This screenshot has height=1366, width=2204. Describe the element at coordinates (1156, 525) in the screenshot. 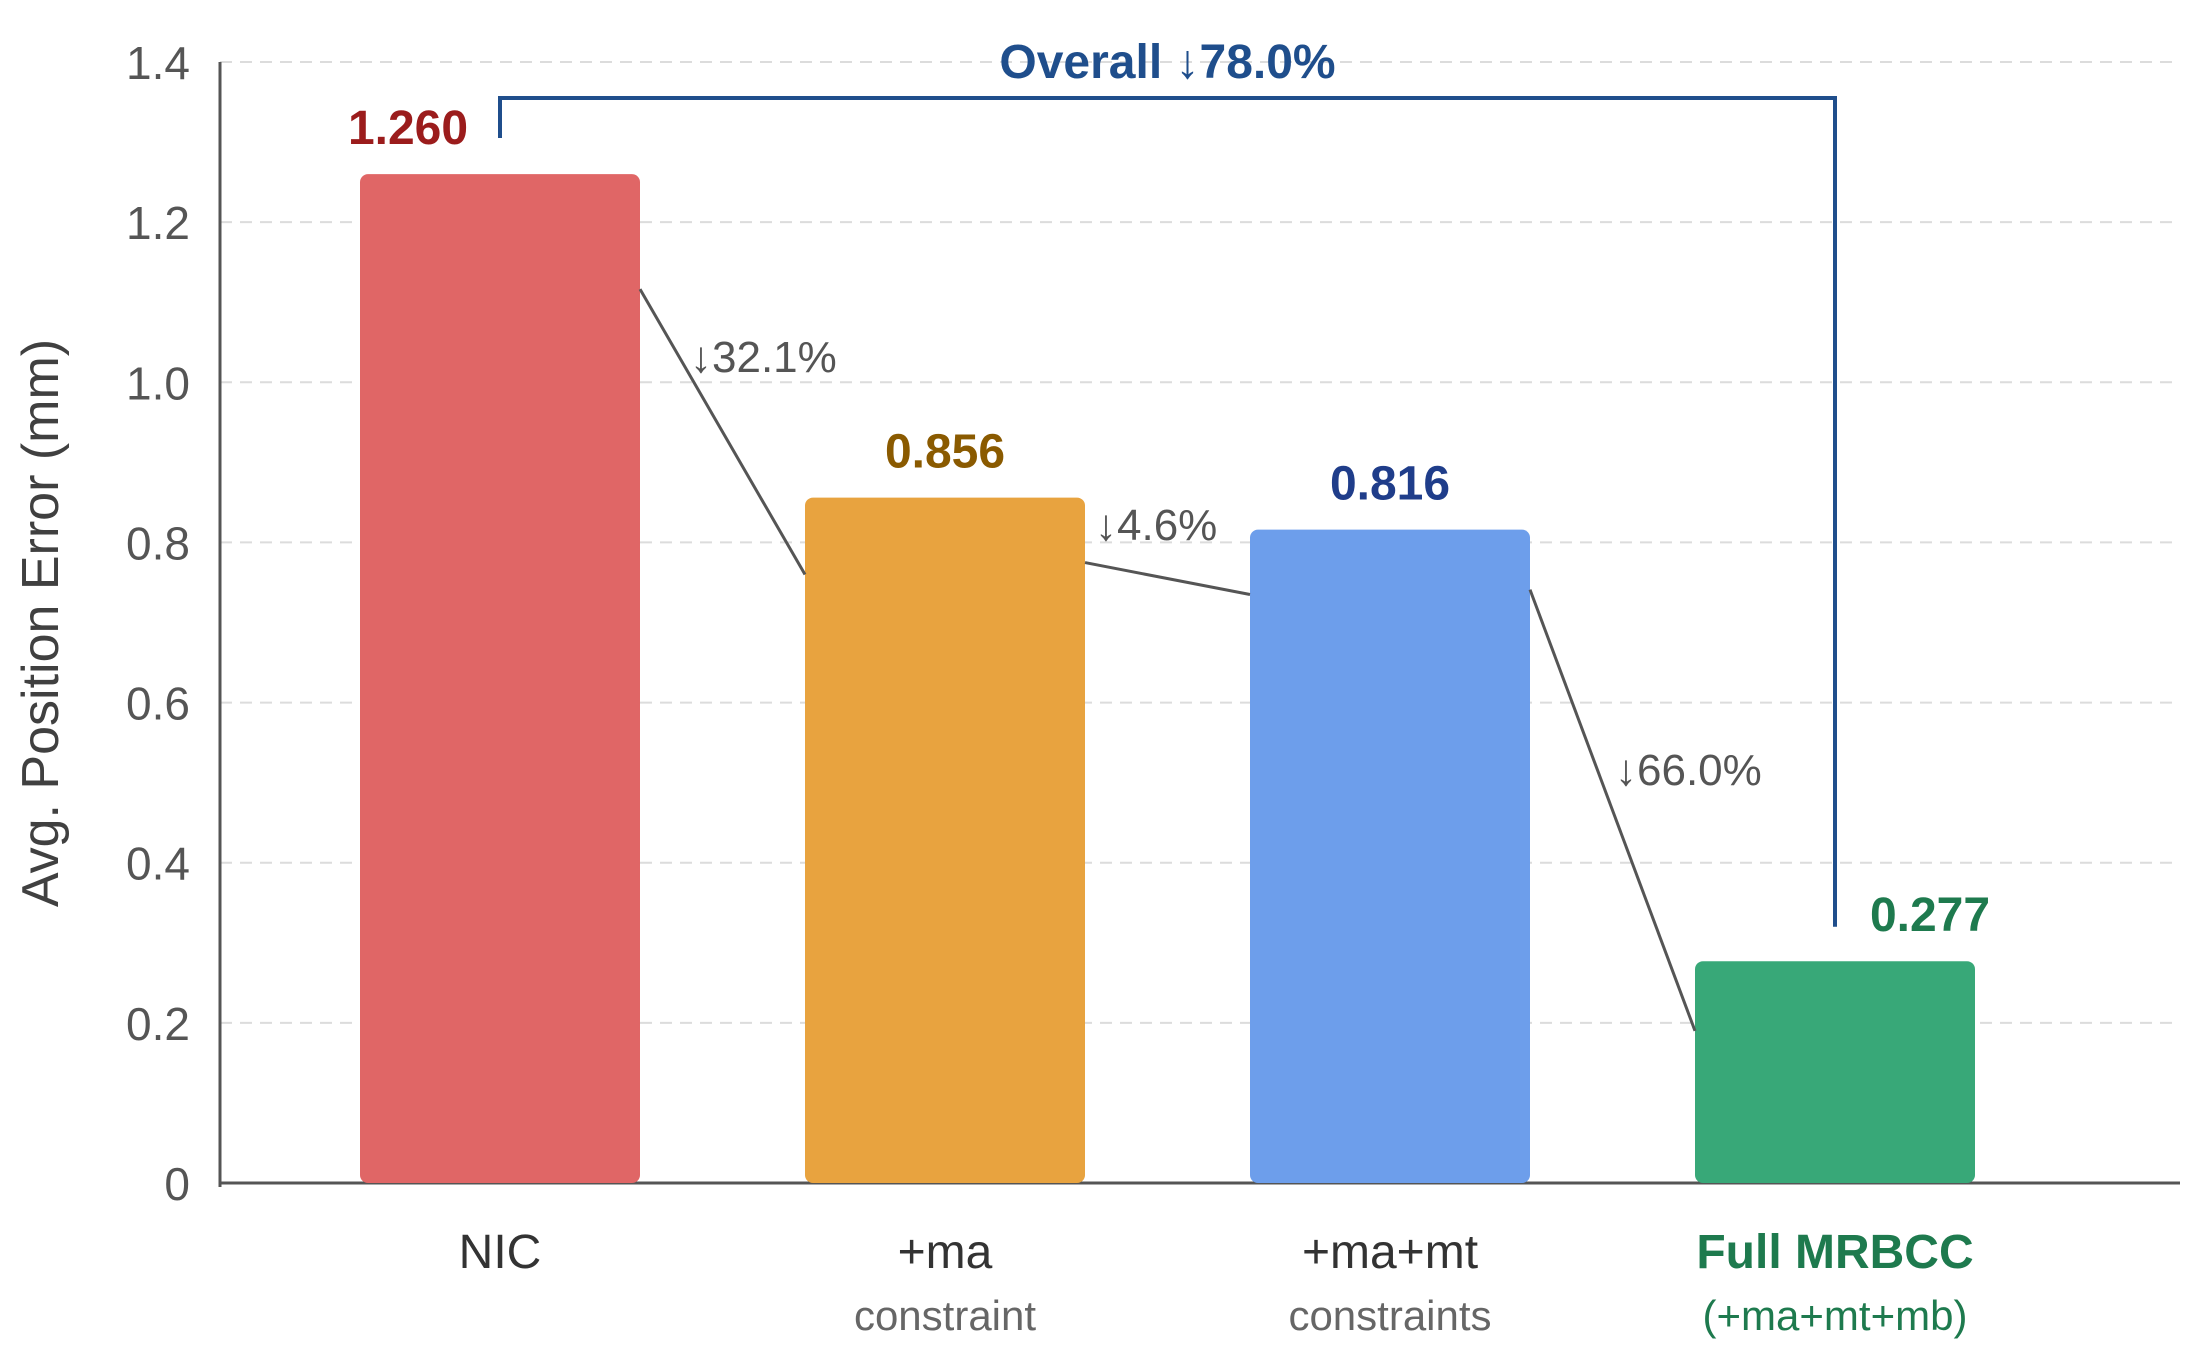

I see `step-reduction-label: ↓4.6%` at that location.